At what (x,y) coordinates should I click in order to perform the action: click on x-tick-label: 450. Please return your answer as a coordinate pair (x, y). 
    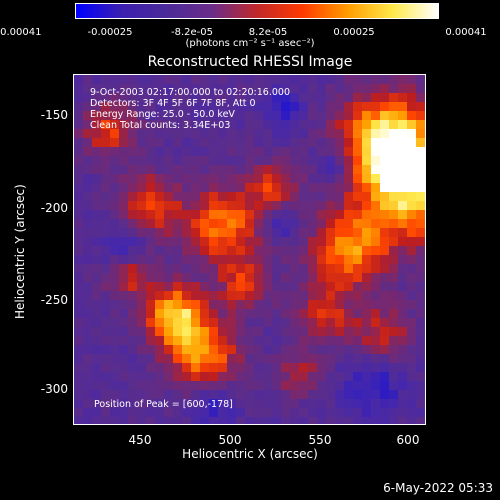
    Looking at the image, I should click on (140, 440).